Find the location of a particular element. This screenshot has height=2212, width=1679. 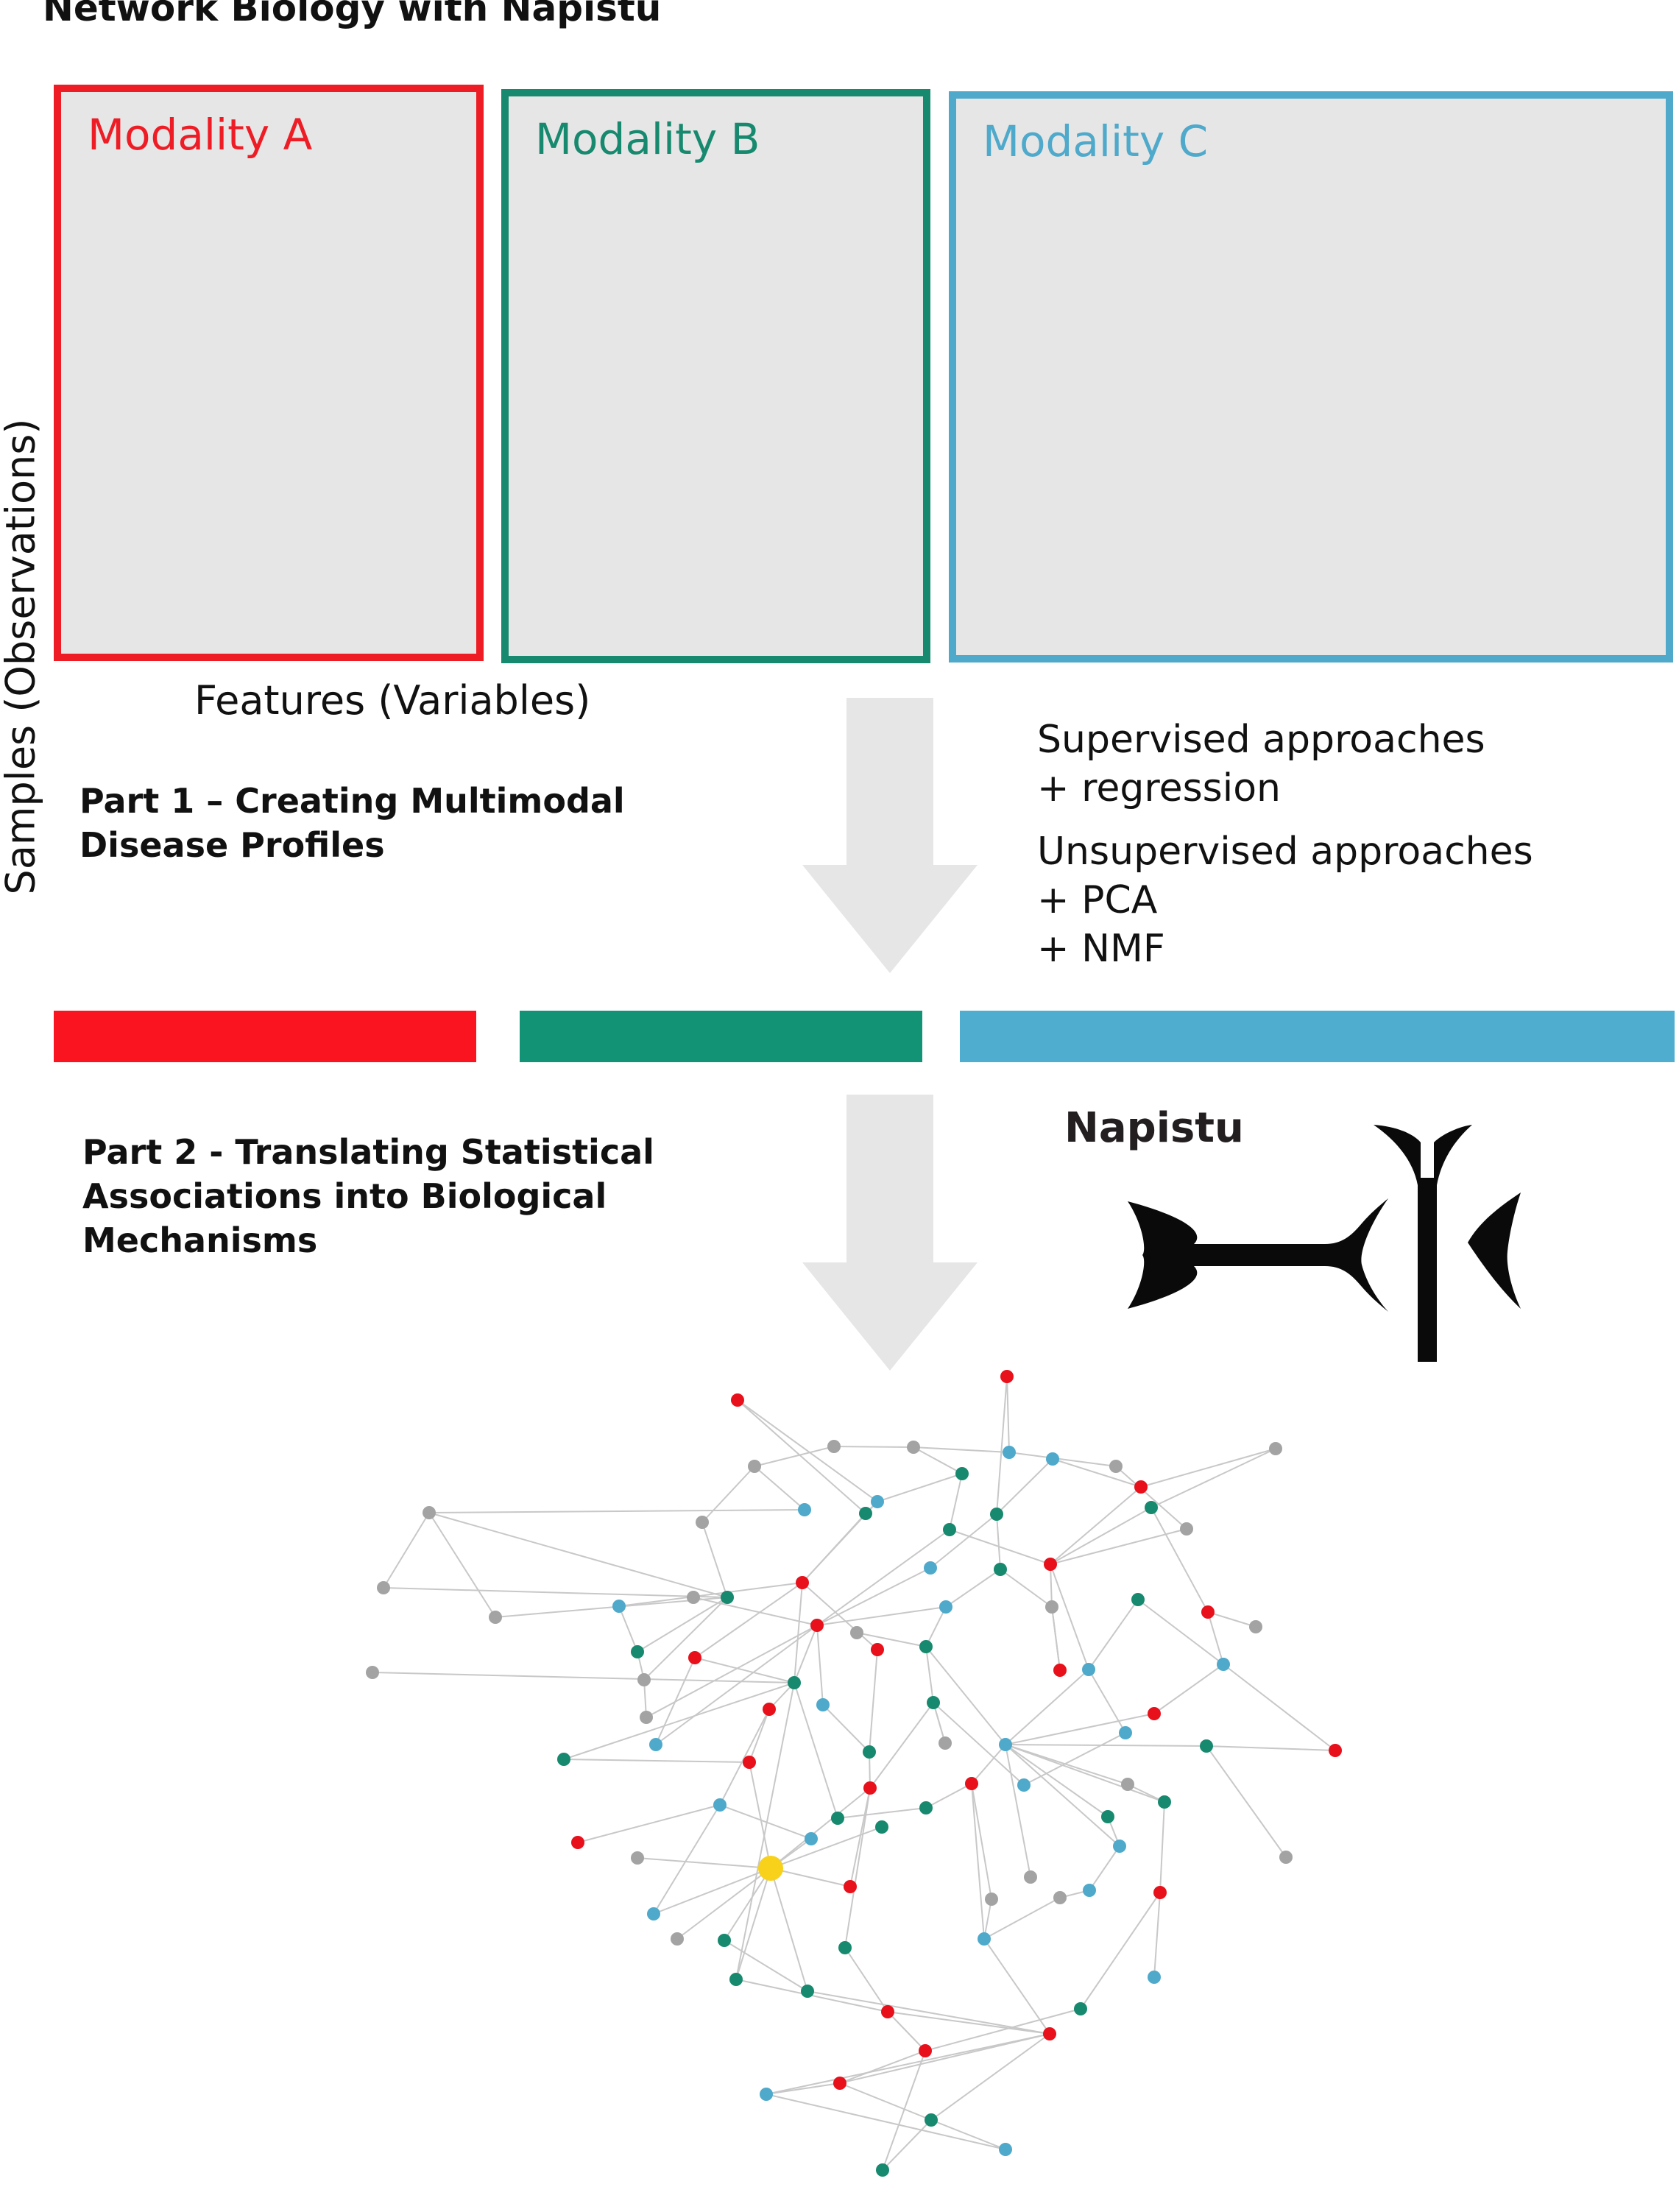

modality-a-label: Modality A is located at coordinates (200, 135).